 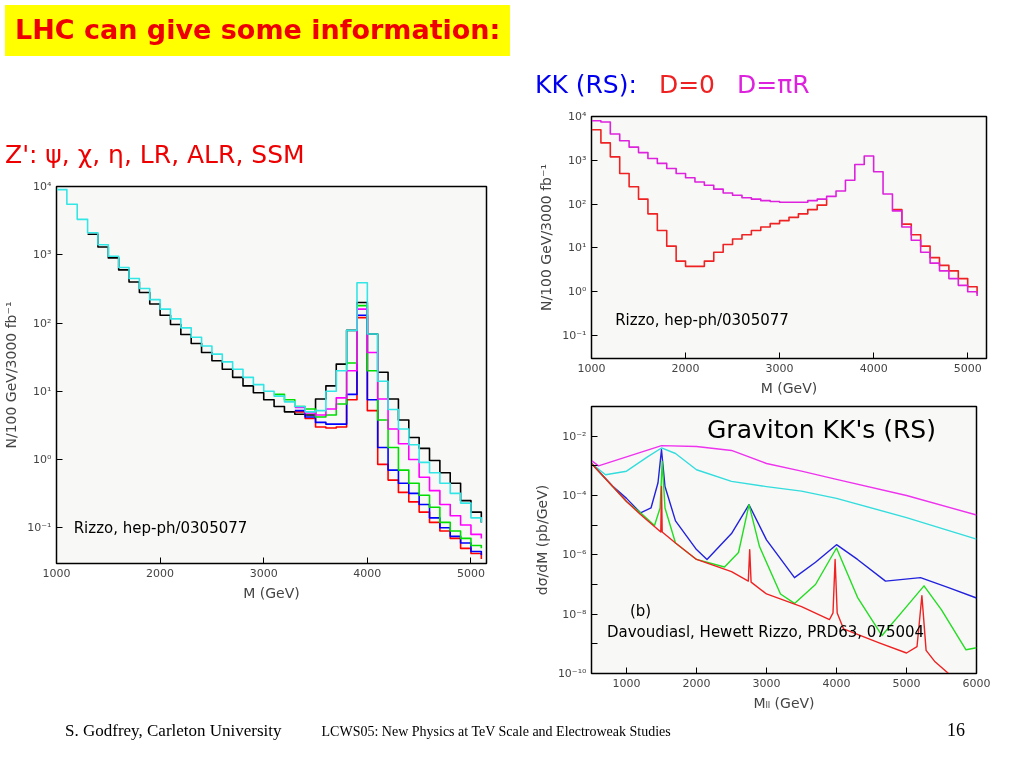 What do you see at coordinates (784, 702) in the screenshot?
I see `x-axis-title: Mₗₗ (GeV)` at bounding box center [784, 702].